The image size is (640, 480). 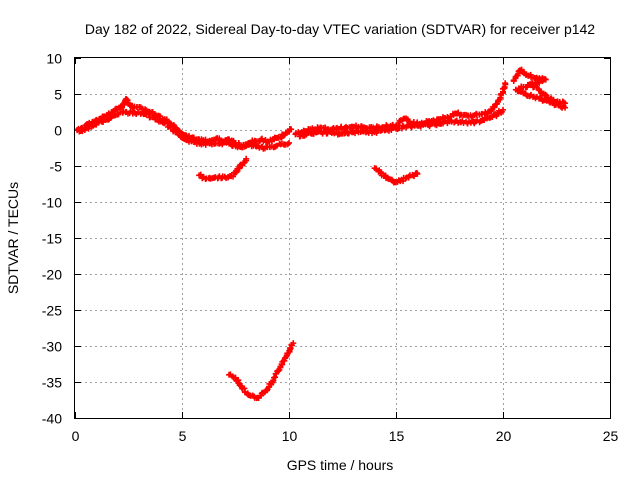 I want to click on y-axis-label: SDTVAR / TECUs, so click(x=13, y=238).